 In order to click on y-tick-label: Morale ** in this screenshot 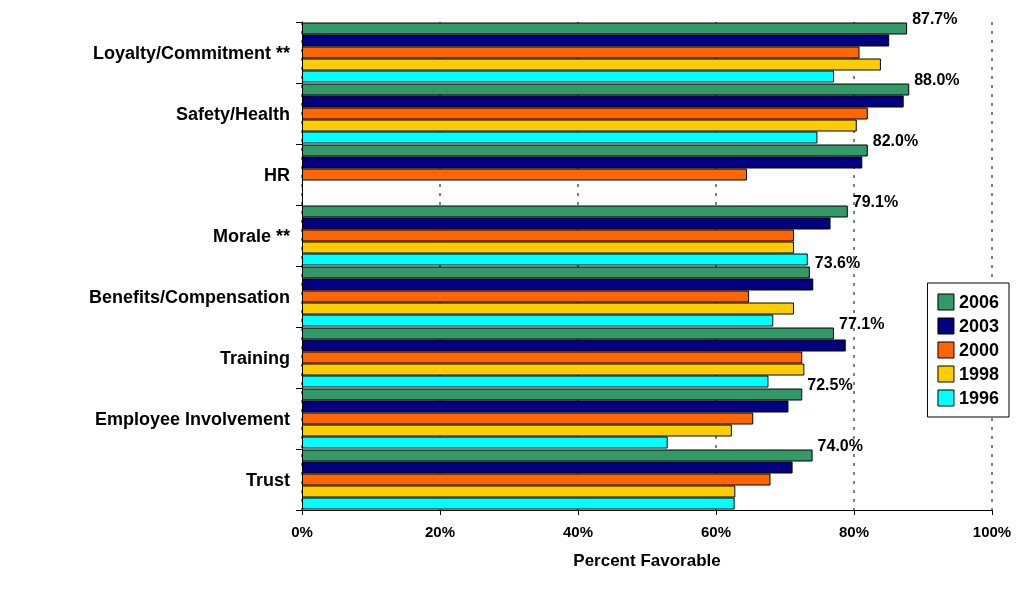, I will do `click(251, 235)`.